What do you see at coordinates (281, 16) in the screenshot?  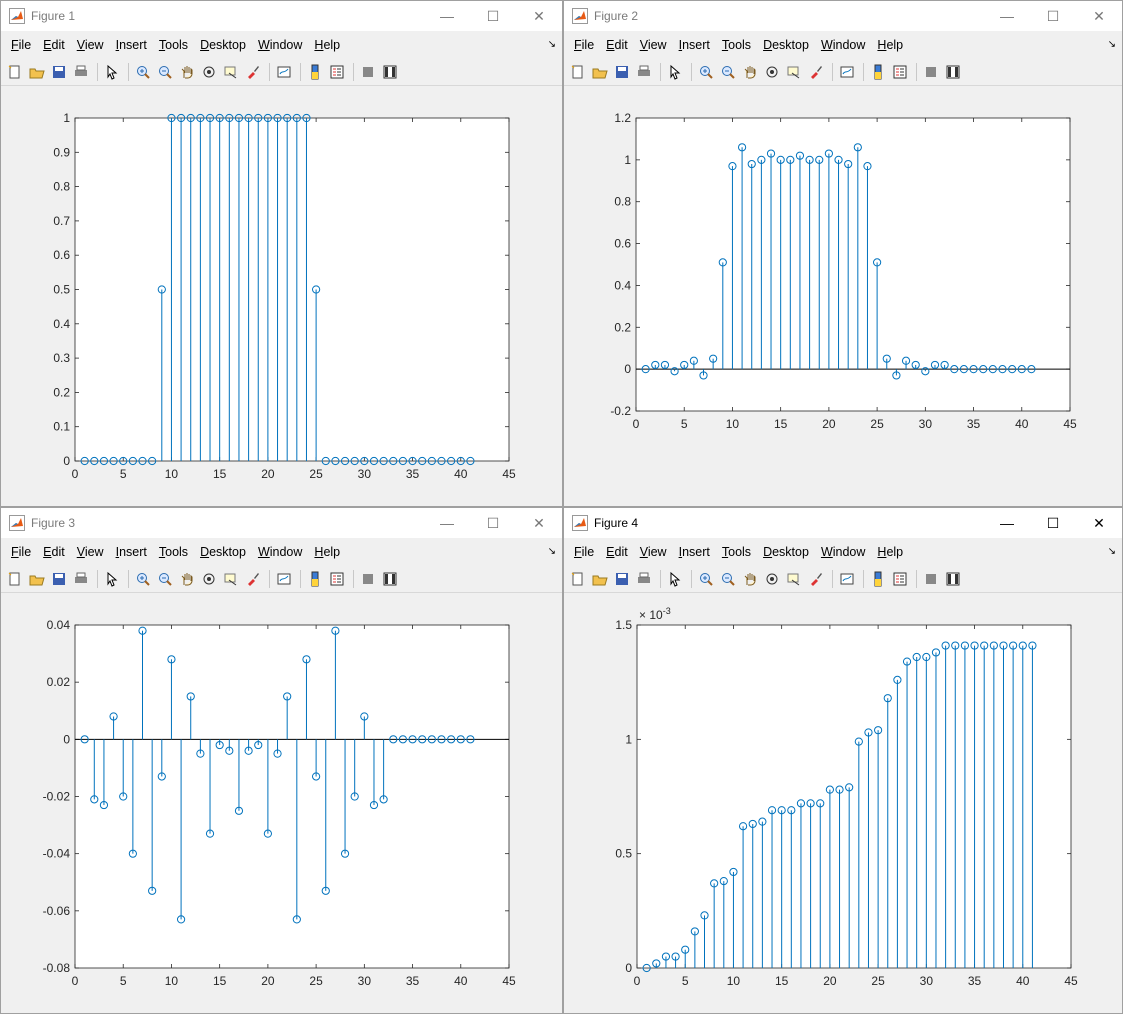 I see `title-bar: Figure 1 — ☐ ✕` at bounding box center [281, 16].